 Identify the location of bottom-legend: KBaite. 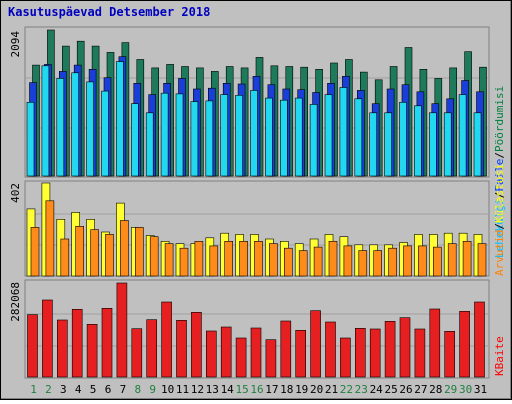
(499, 356).